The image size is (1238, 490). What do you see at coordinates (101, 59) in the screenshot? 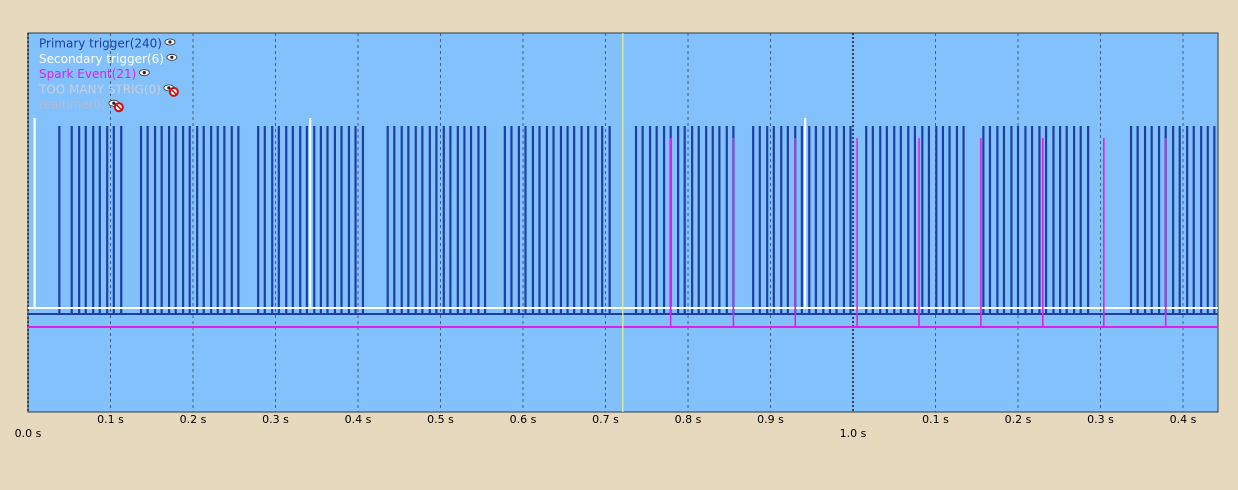
I see `legend-entry: Secondary trigger(6)` at bounding box center [101, 59].